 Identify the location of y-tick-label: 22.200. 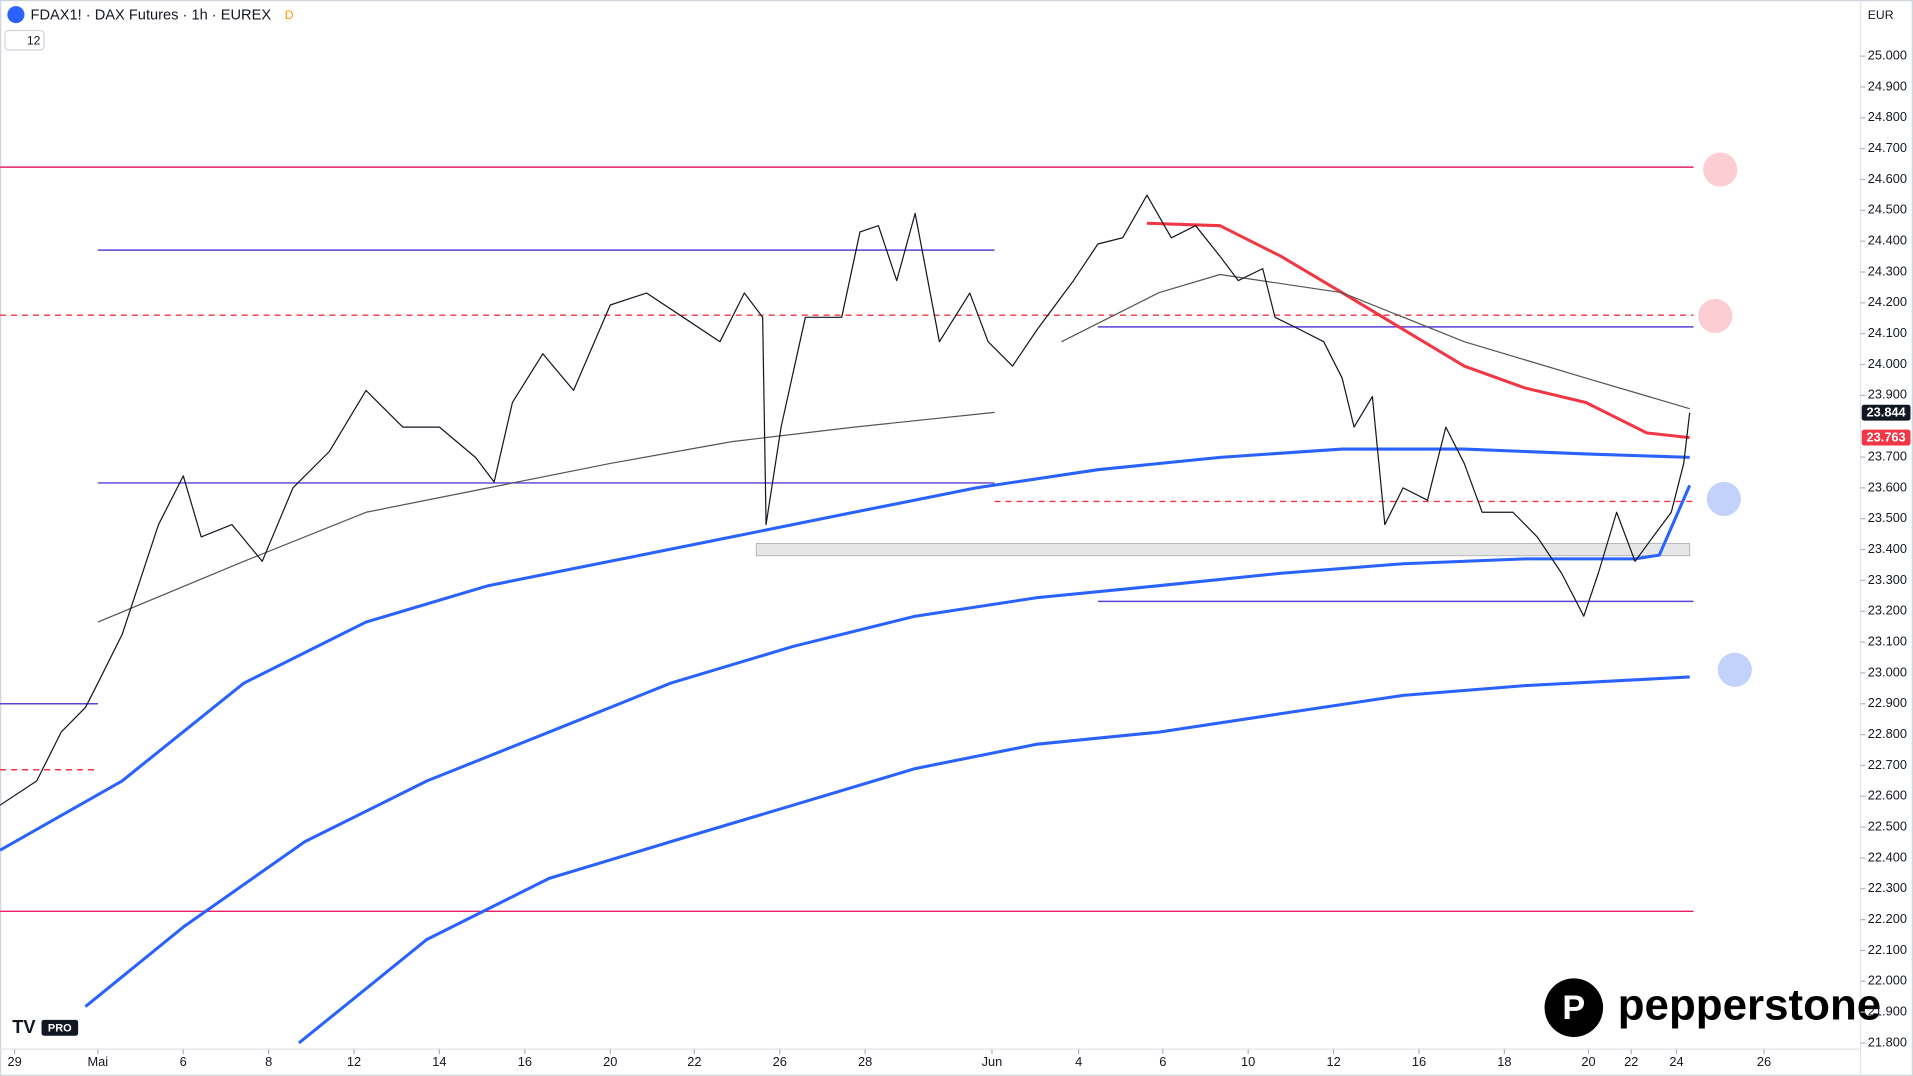
(1887, 918).